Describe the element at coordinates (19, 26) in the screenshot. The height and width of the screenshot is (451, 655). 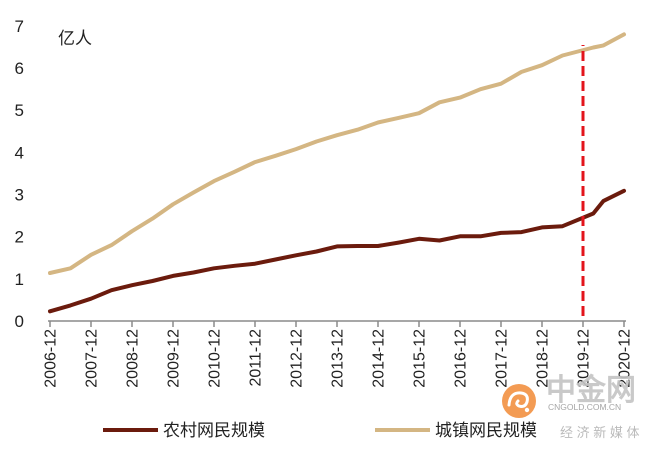
I see `y-tick-label: 7` at that location.